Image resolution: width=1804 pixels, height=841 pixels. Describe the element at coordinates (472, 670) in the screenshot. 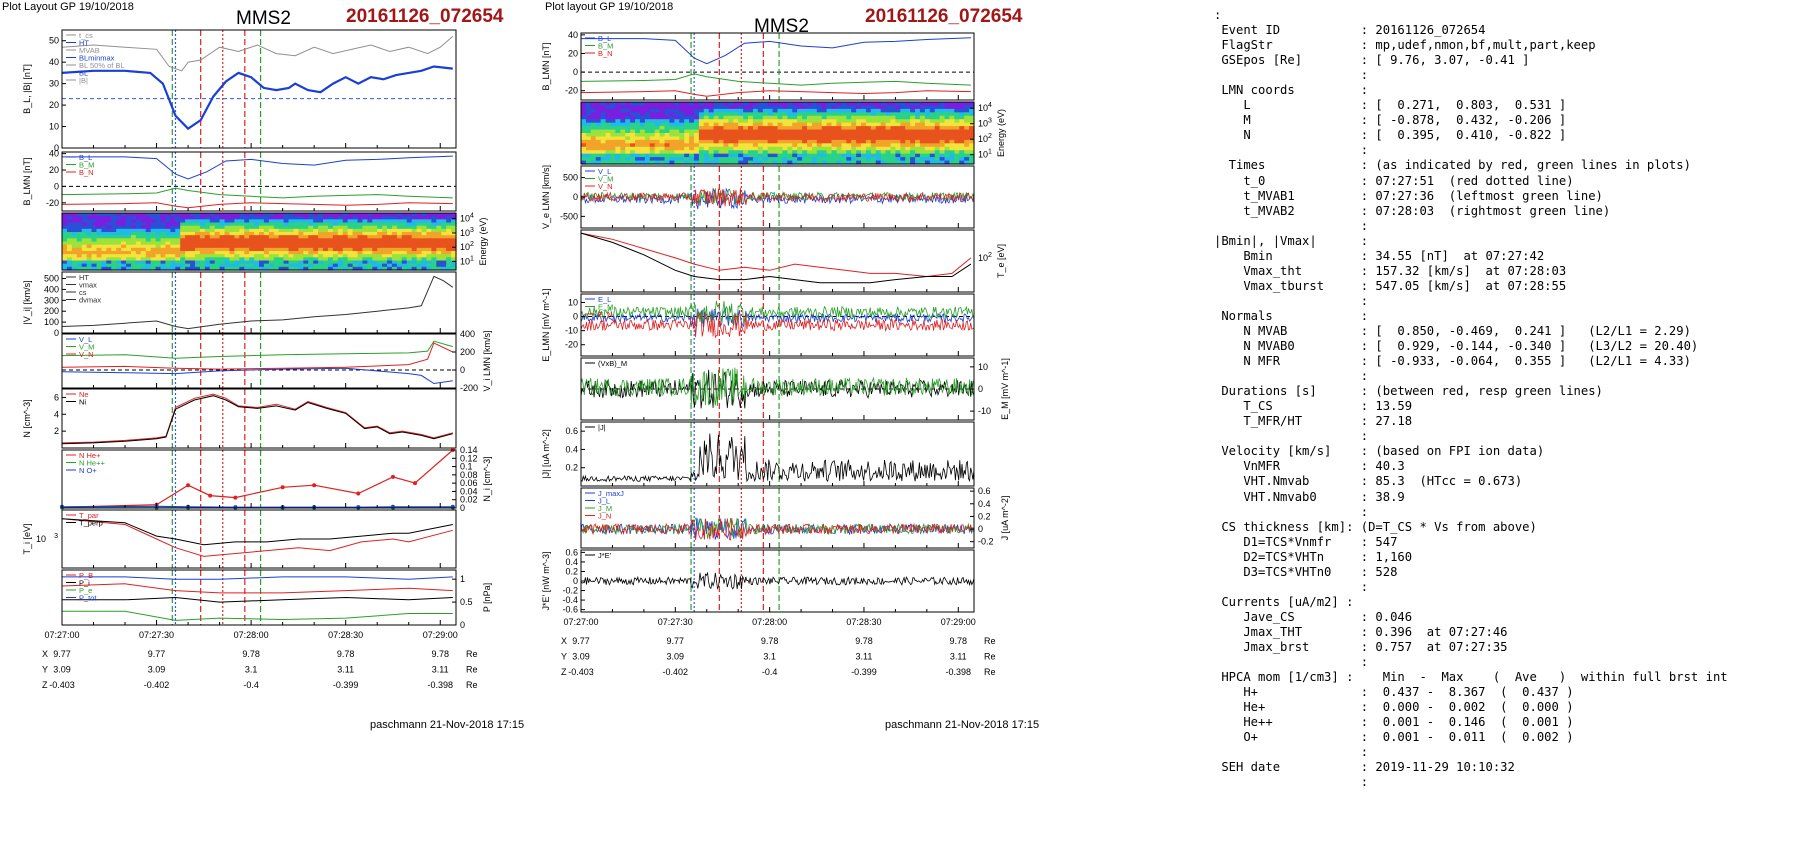

I see `position-unit: Re` at that location.